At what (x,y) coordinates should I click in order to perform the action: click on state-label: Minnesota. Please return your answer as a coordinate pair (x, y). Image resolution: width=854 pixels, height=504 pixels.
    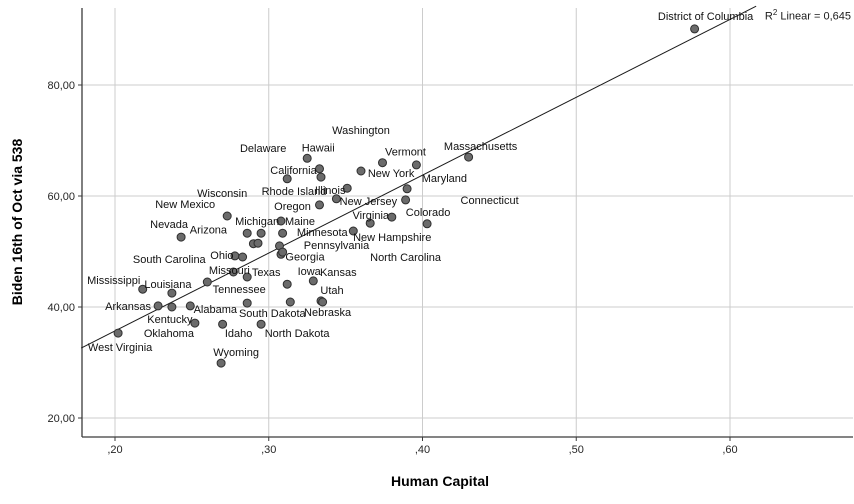
    Looking at the image, I should click on (323, 233).